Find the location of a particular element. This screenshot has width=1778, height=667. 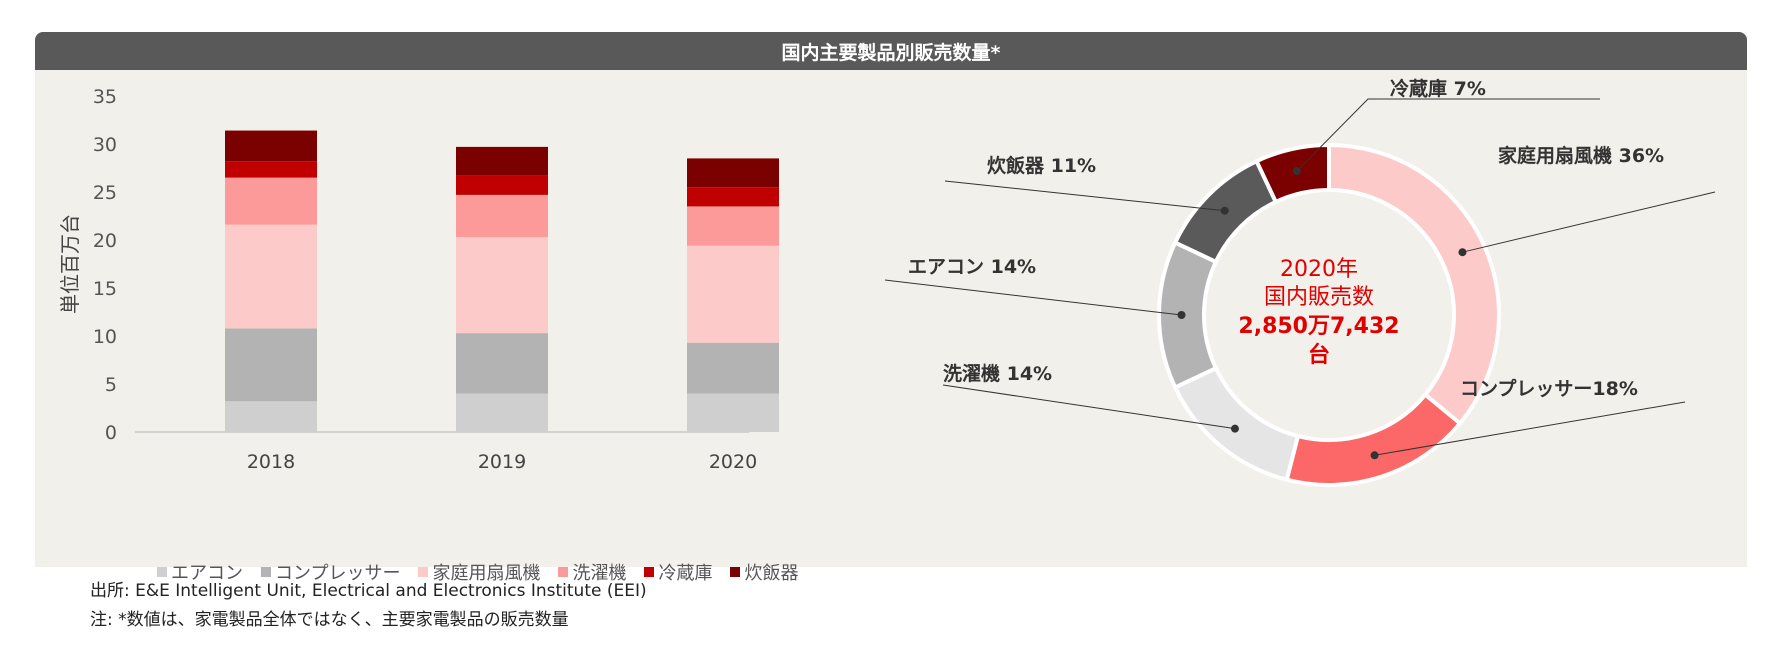

legend-item: エアコン is located at coordinates (200, 572).